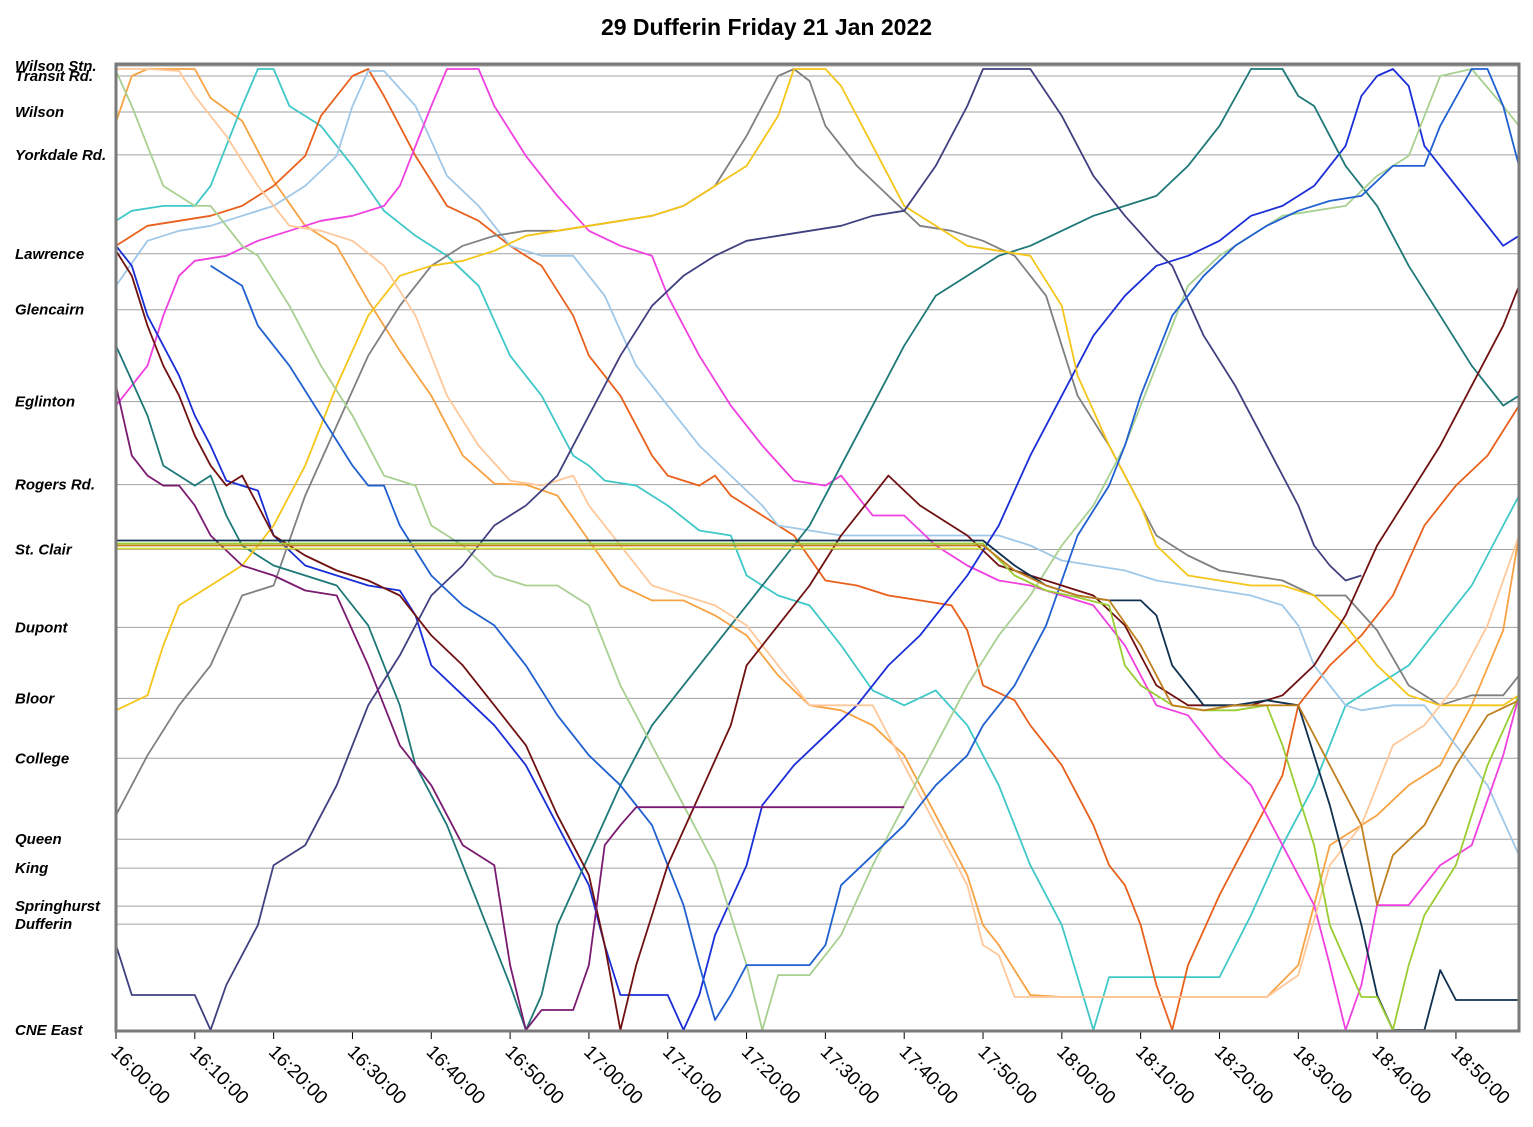 Image resolution: width=1533 pixels, height=1127 pixels. I want to click on stop-label: Glencairn, so click(49, 310).